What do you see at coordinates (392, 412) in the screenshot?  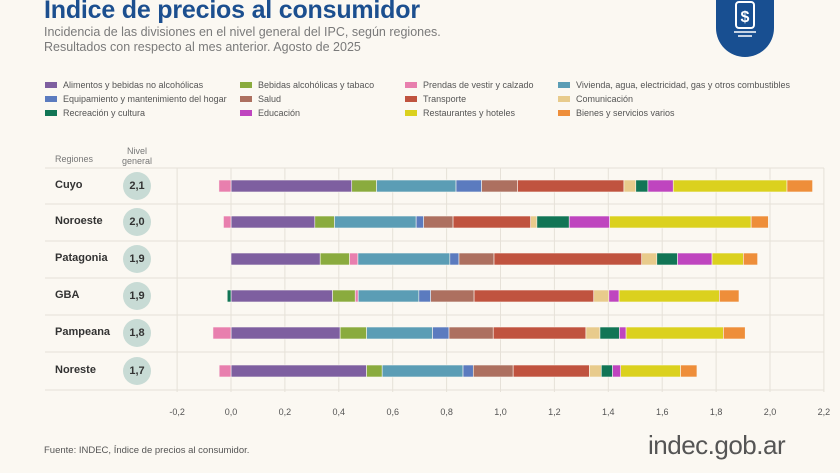 I see `x-tick-label: 0,6` at bounding box center [392, 412].